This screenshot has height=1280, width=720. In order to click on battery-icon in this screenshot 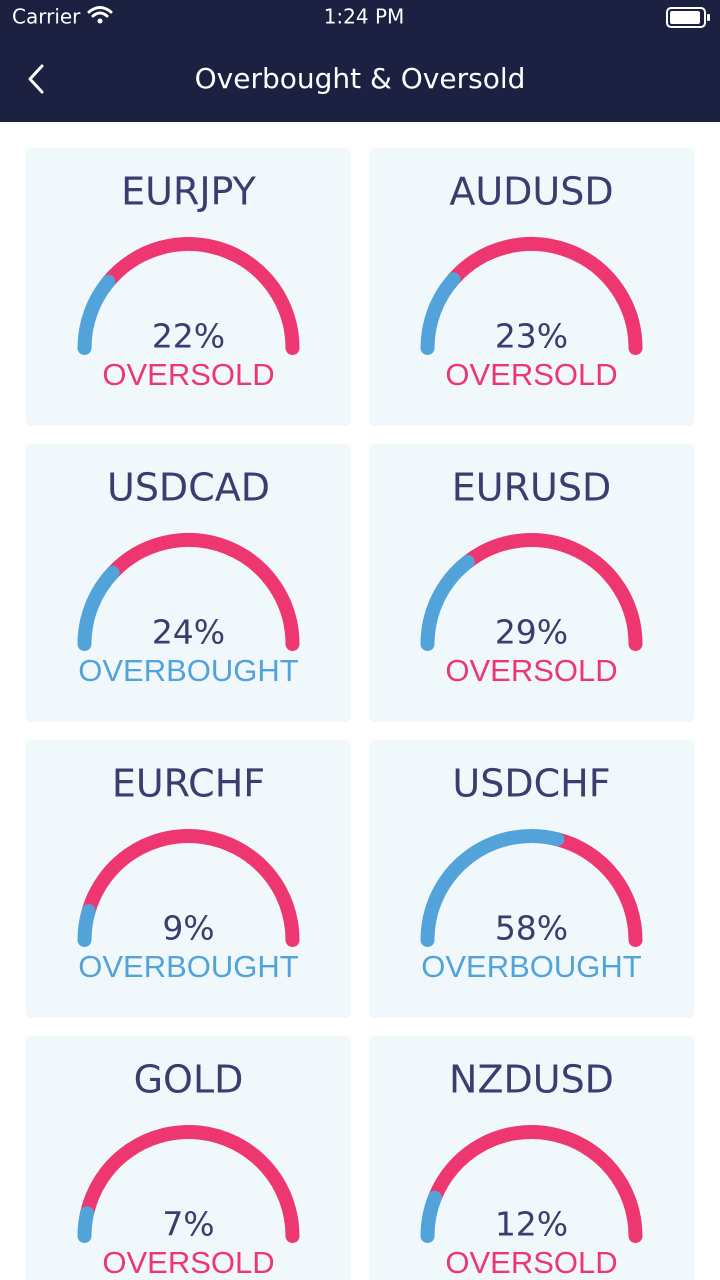, I will do `click(688, 17)`.